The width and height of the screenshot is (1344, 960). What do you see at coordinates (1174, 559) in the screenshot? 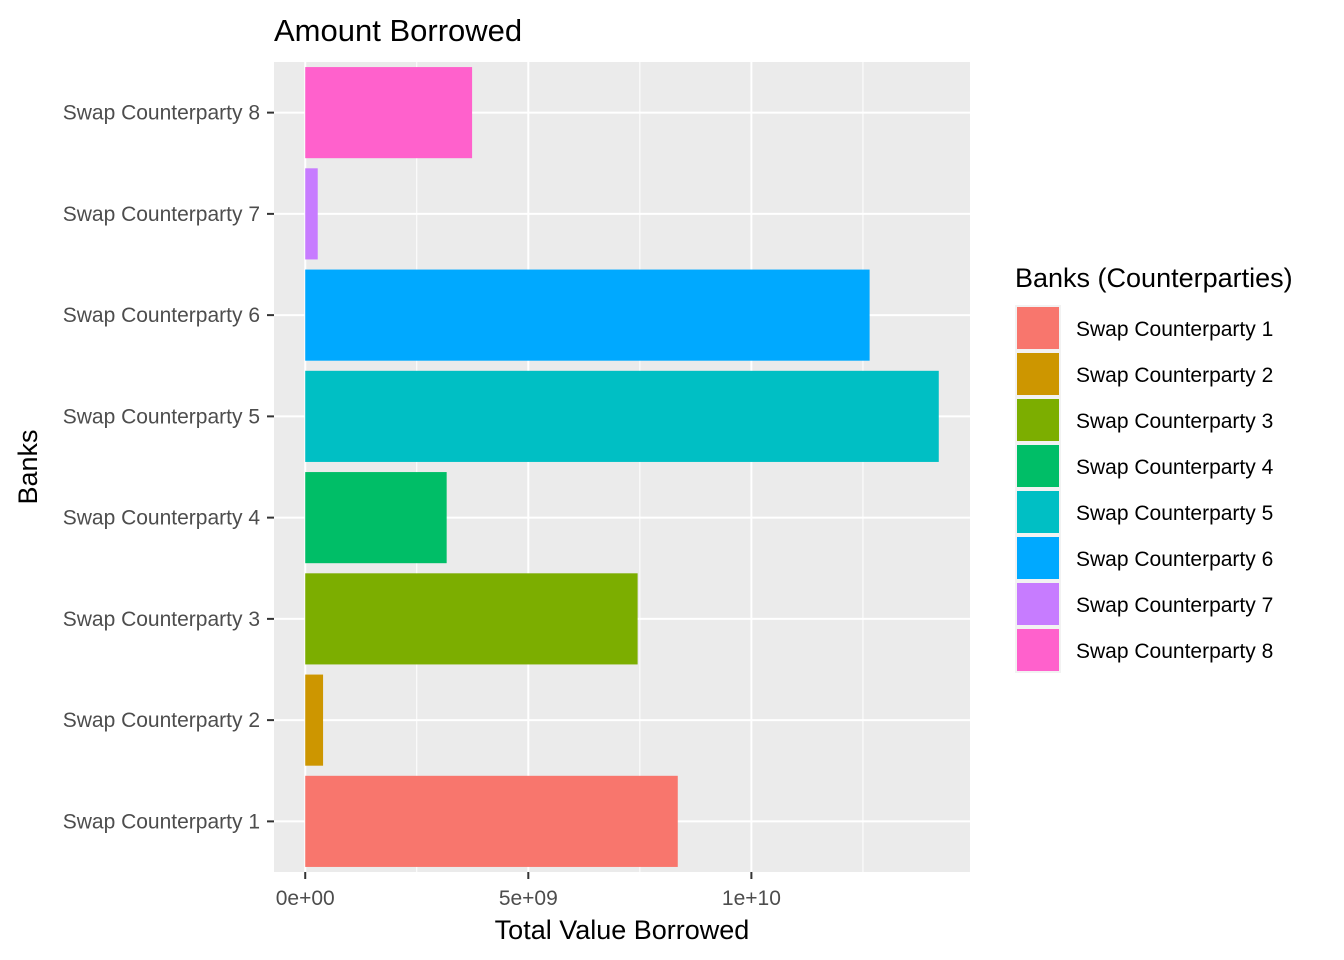
I see `legend-label-6: Swap Counterparty 6` at bounding box center [1174, 559].